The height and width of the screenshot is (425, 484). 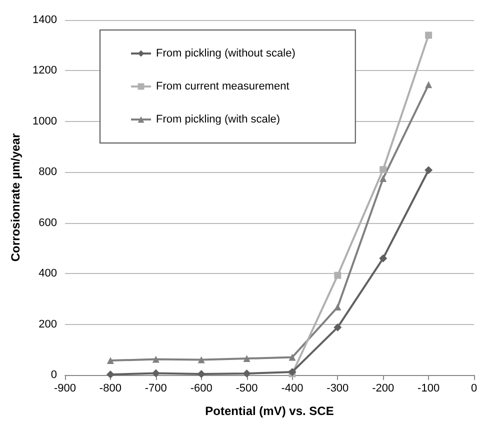 I want to click on y-tick-label: 1400, so click(x=44, y=20).